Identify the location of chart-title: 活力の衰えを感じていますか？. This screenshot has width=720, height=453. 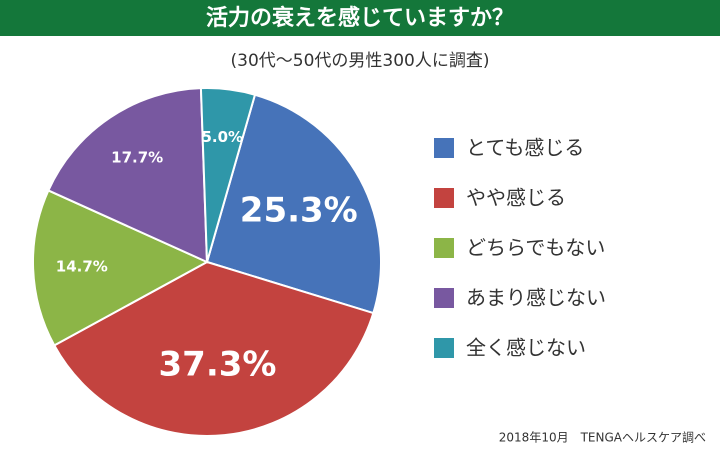
(360, 18).